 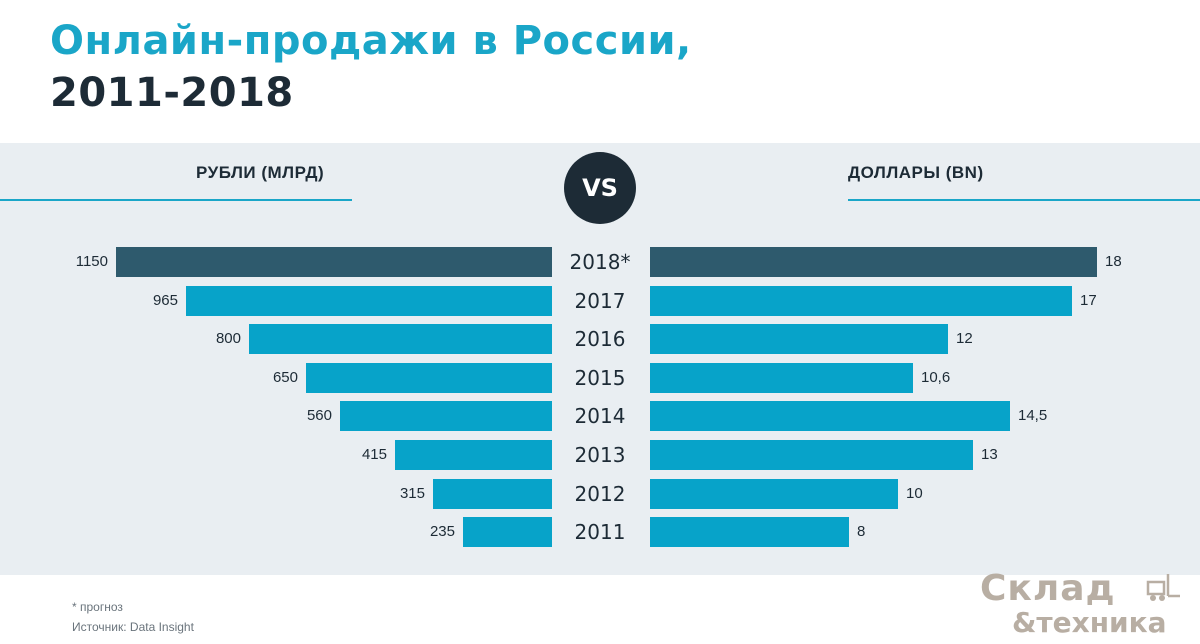 I want to click on bar-usd-2016, so click(x=799, y=339).